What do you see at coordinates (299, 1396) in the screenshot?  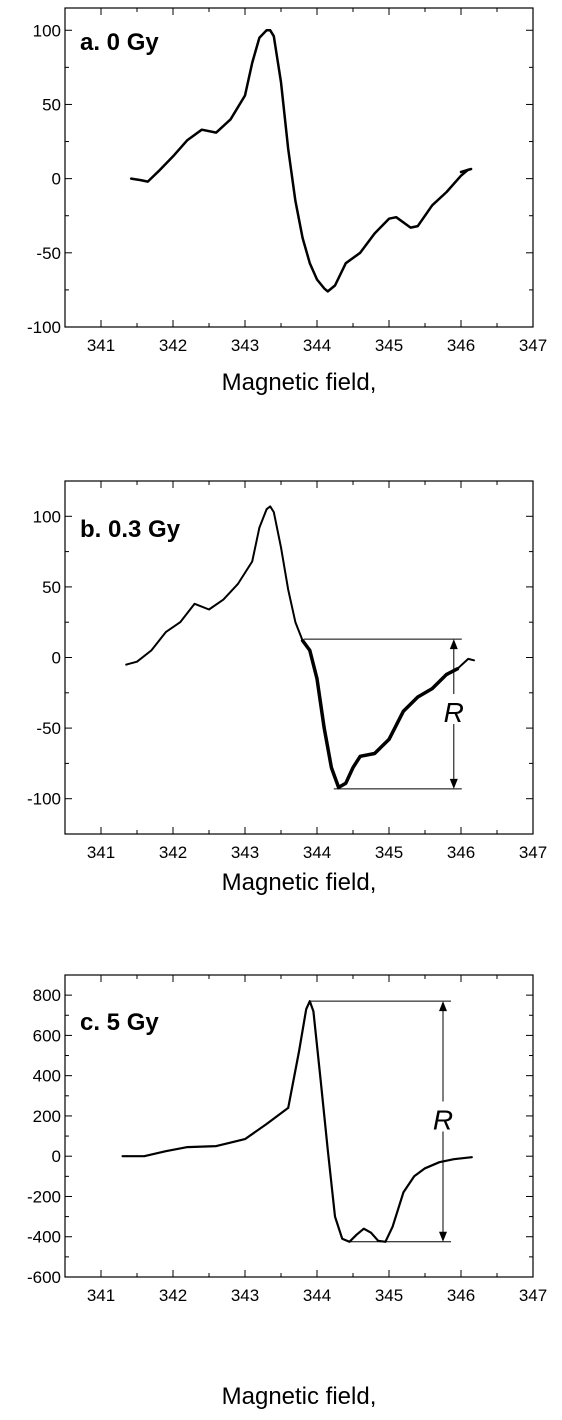 I see `chart-c-xlabel: Magnetic field,` at bounding box center [299, 1396].